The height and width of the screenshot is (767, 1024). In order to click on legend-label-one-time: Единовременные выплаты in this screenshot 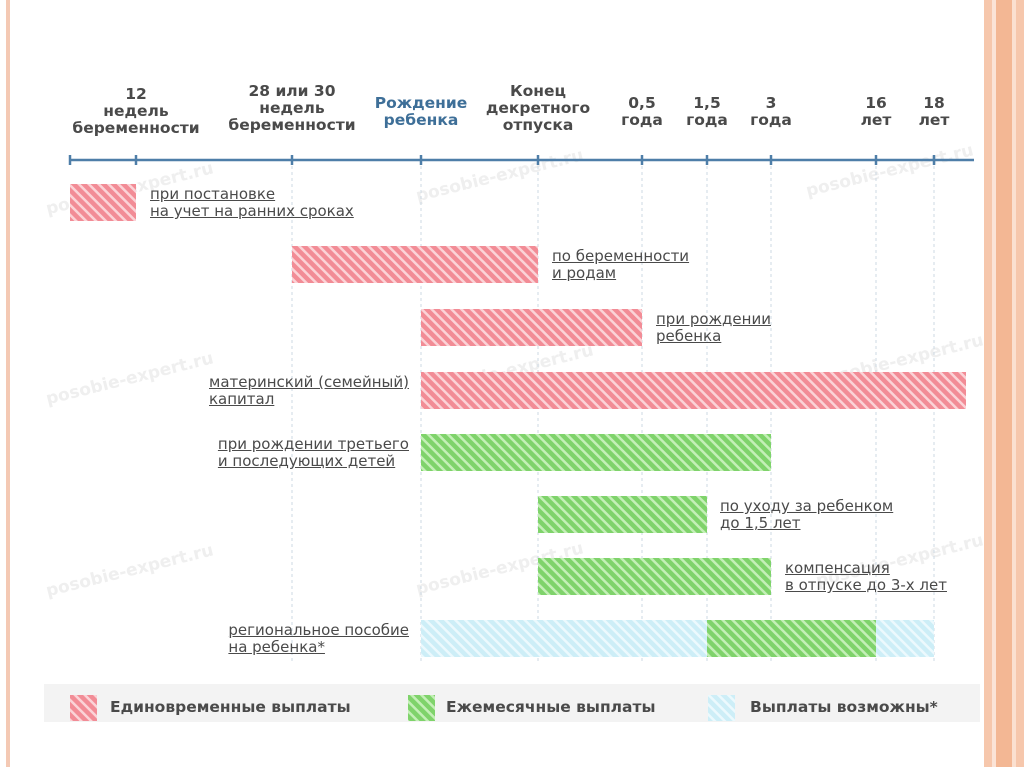, I will do `click(230, 707)`.